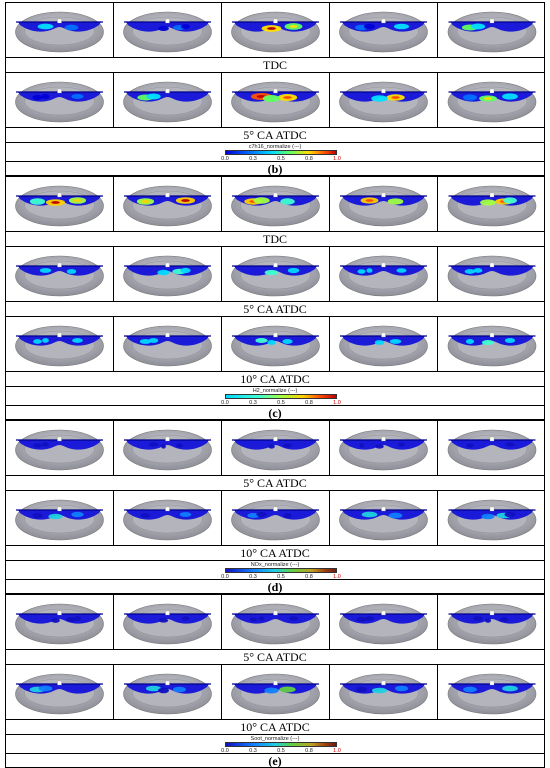 Image resolution: width=550 pixels, height=768 pixels. Describe the element at coordinates (275, 483) in the screenshot. I see `crank-angle-label: 5° CA ATDC` at that location.